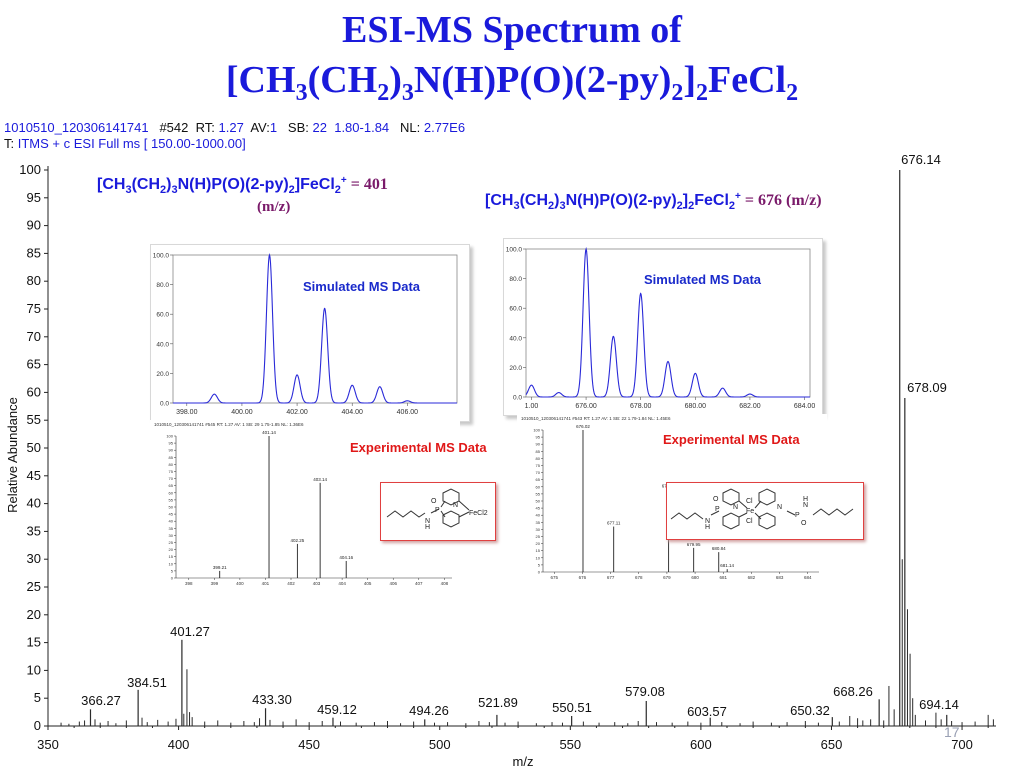 Image resolution: width=1024 pixels, height=768 pixels. Describe the element at coordinates (260, 80) in the screenshot. I see `formula-part: [CH` at that location.